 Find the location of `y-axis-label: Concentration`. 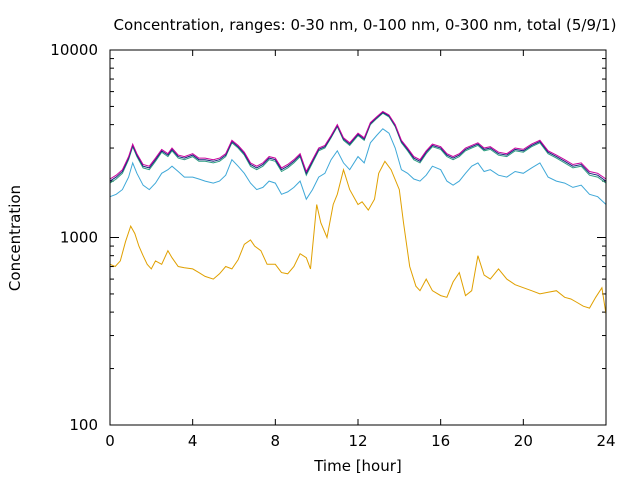

y-axis-label: Concentration is located at coordinates (15, 238).